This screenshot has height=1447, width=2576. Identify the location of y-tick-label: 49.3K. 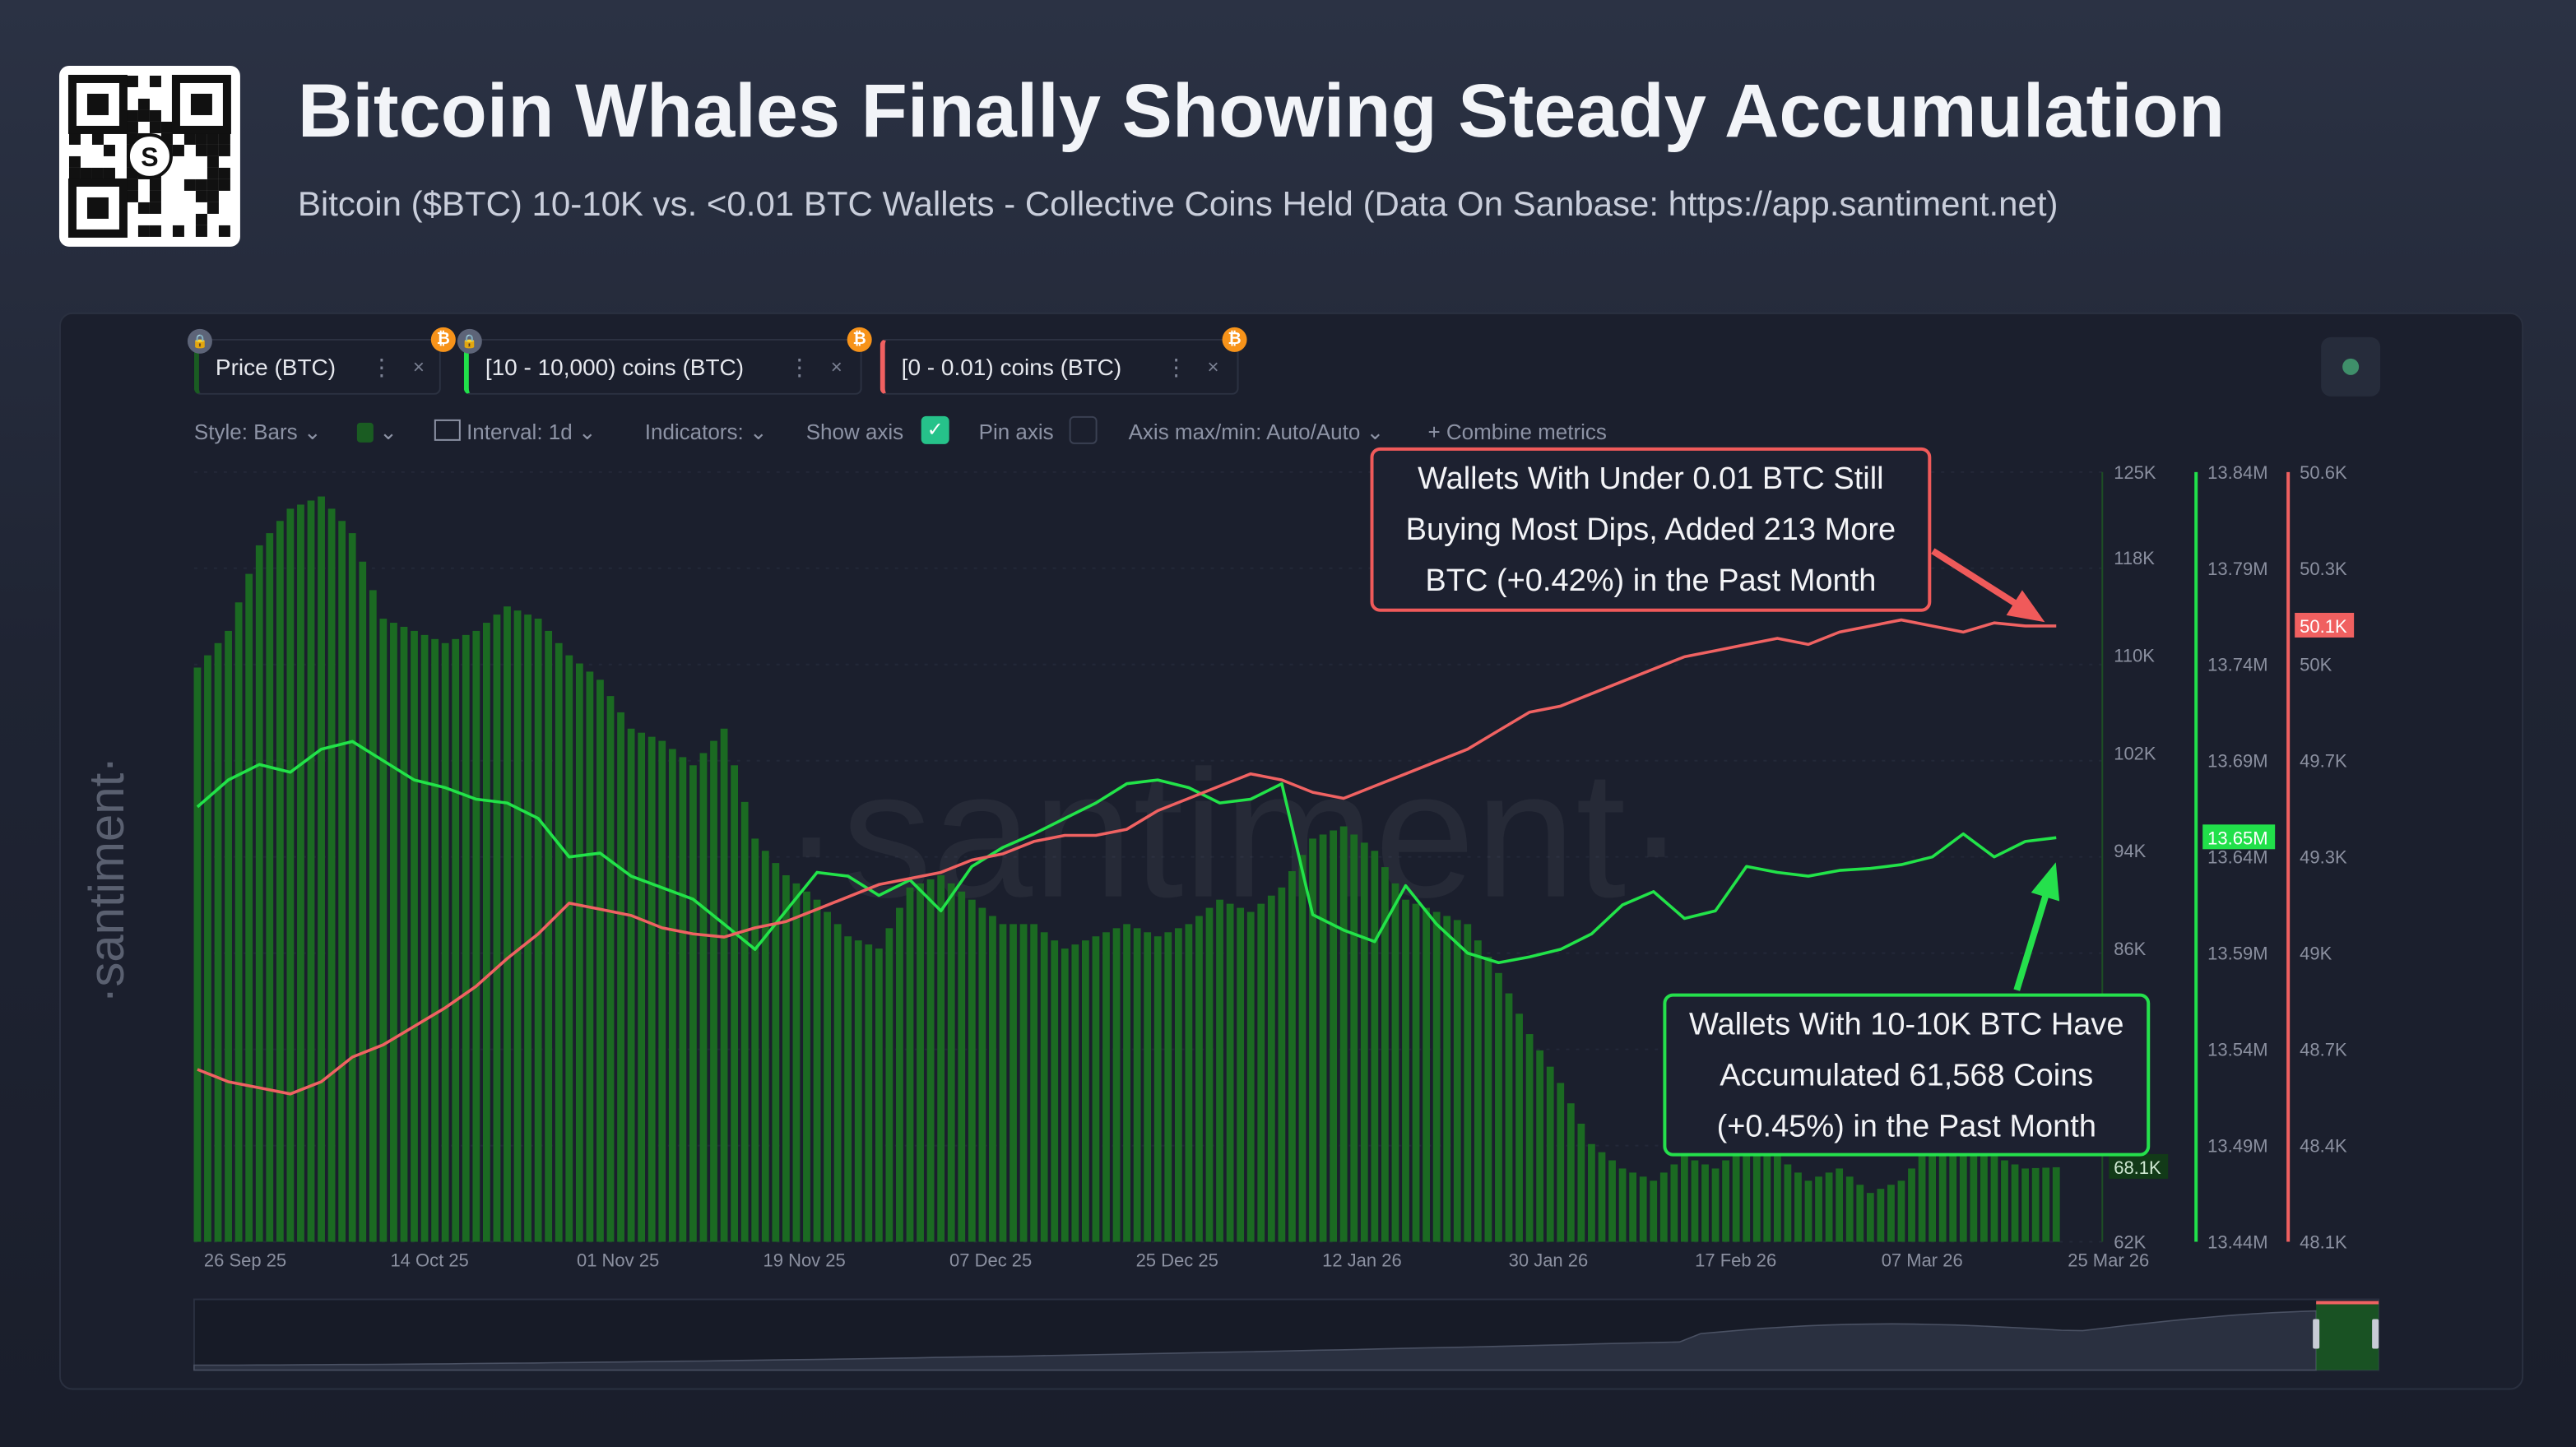
(2323, 858).